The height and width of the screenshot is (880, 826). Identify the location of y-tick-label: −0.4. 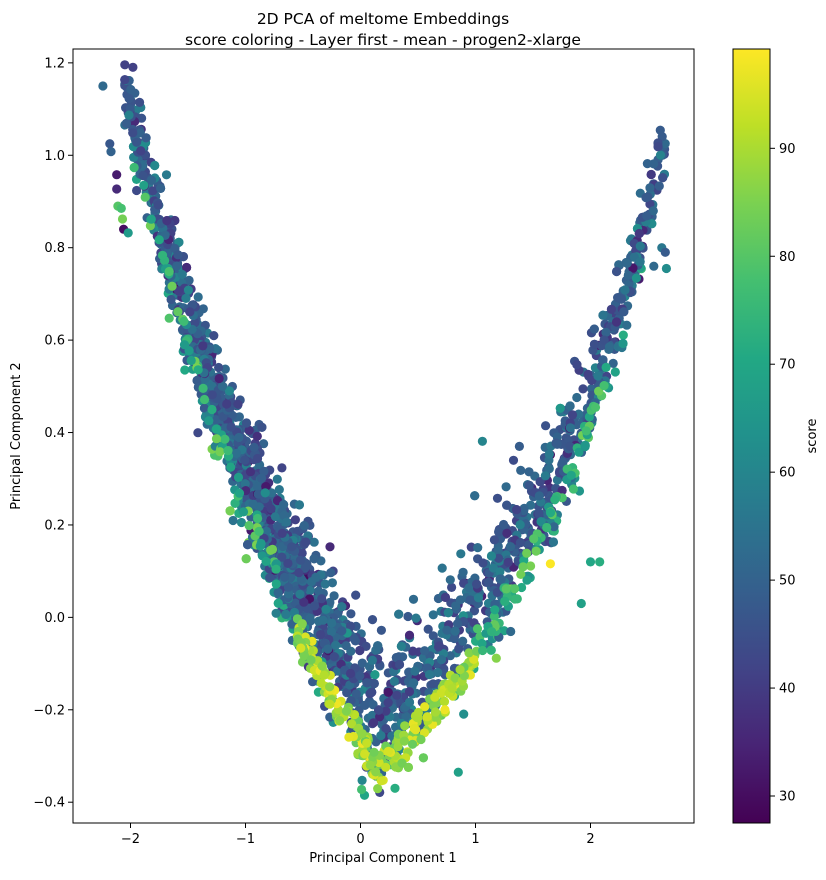
(49, 803).